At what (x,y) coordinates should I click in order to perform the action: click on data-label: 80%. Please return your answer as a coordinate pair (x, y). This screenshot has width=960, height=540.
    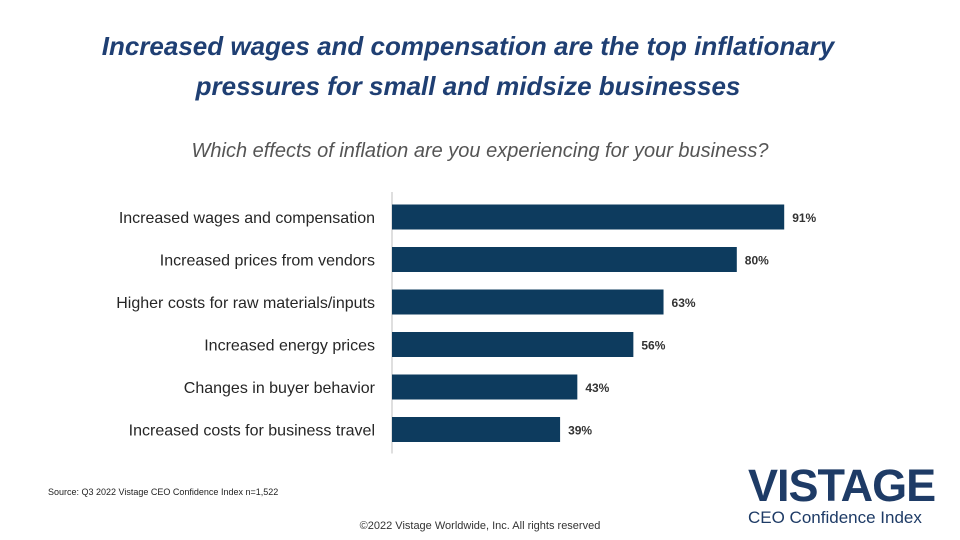
    Looking at the image, I should click on (757, 261).